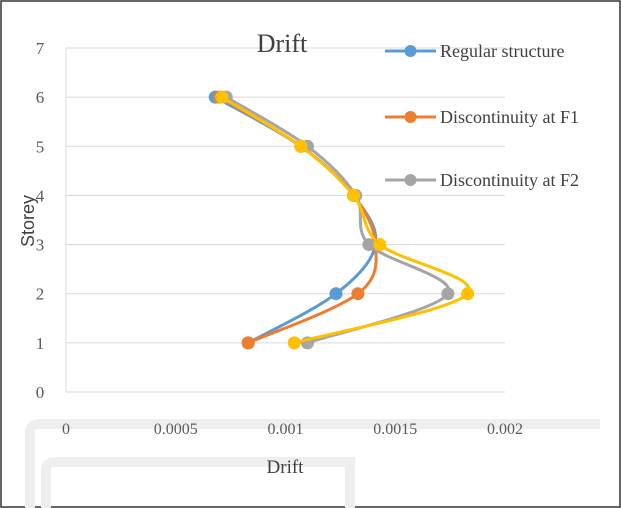  What do you see at coordinates (40, 343) in the screenshot?
I see `y-tick-label: 1` at bounding box center [40, 343].